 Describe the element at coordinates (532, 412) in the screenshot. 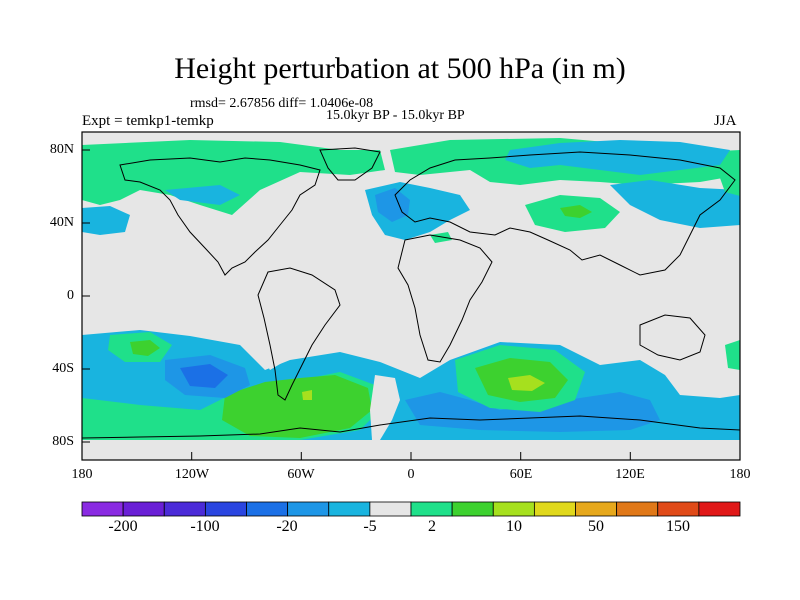

I see `contour-south-blue-indian` at that location.